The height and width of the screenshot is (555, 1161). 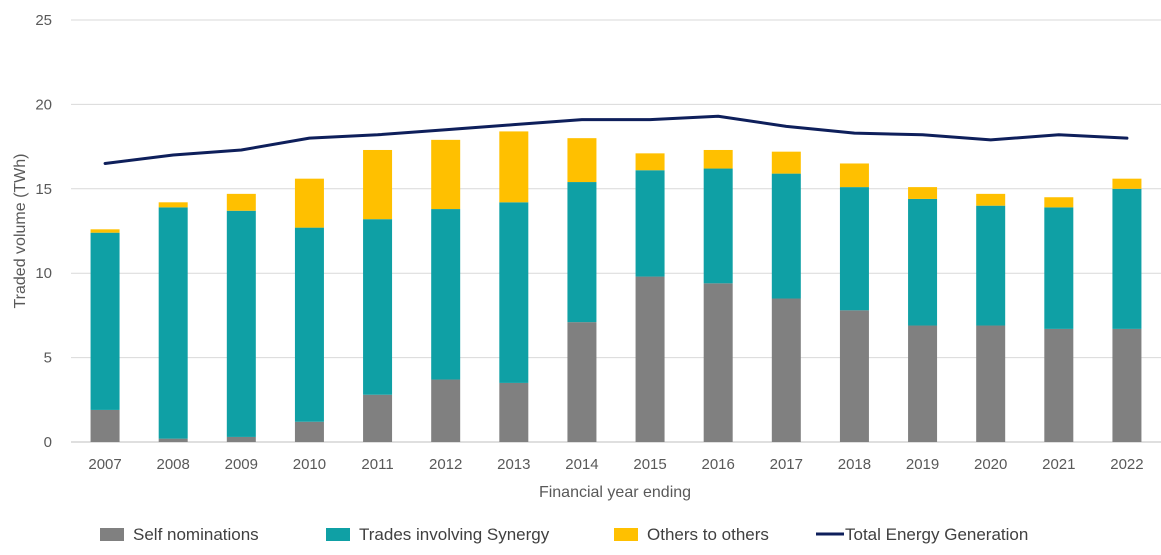 What do you see at coordinates (514, 167) in the screenshot?
I see `bar-others-to-others-2013` at bounding box center [514, 167].